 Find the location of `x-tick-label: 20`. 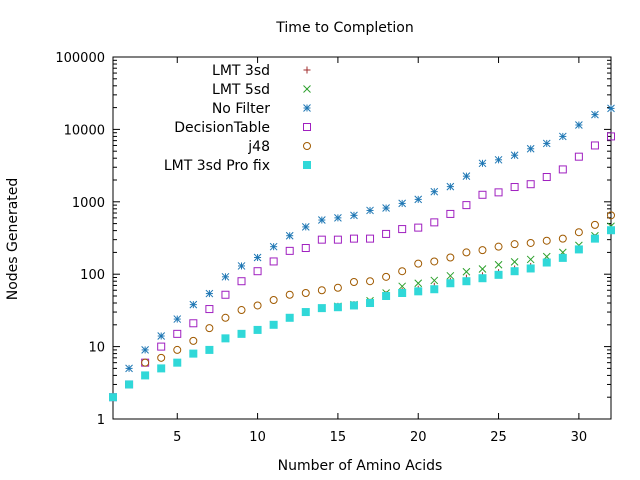

x-tick-label: 20 is located at coordinates (418, 437).